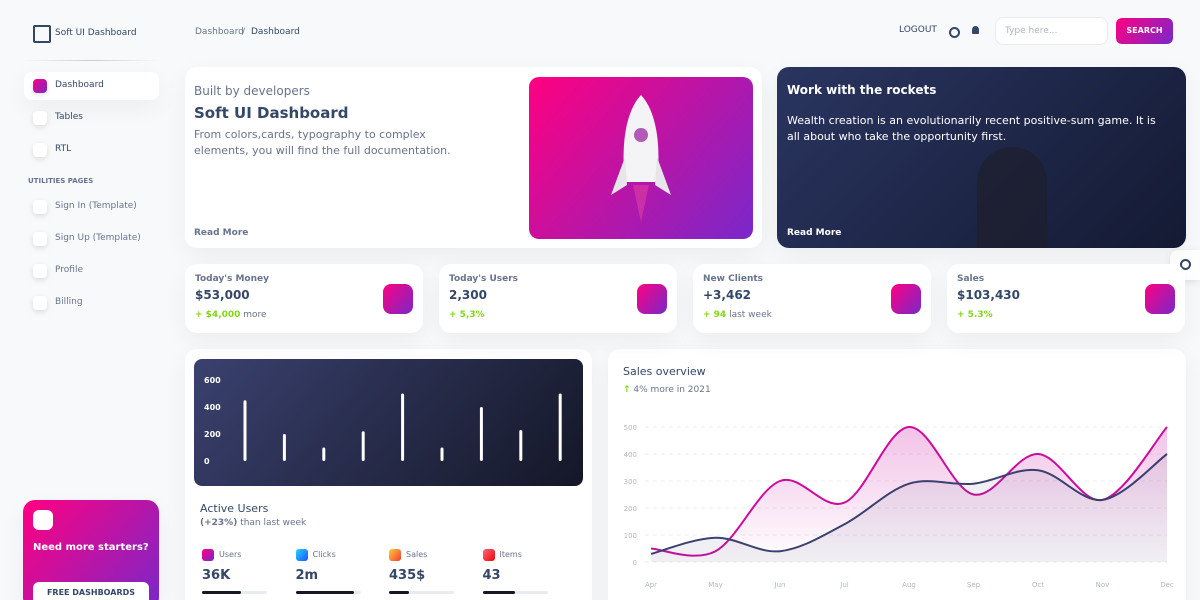  What do you see at coordinates (222, 295) in the screenshot?
I see `stat-value: $53,000` at bounding box center [222, 295].